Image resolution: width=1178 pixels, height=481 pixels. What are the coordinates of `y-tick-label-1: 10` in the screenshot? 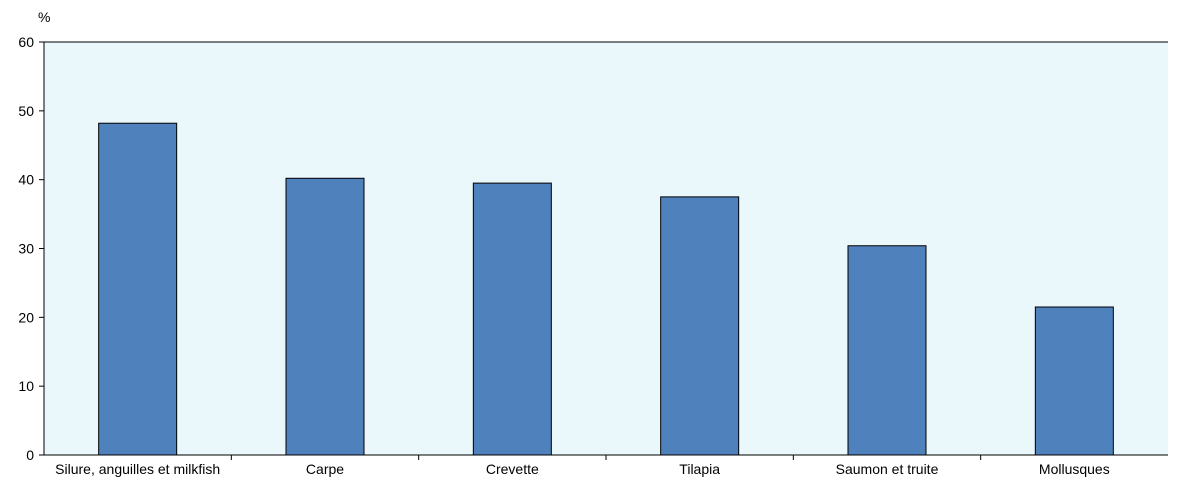 It's located at (26, 386).